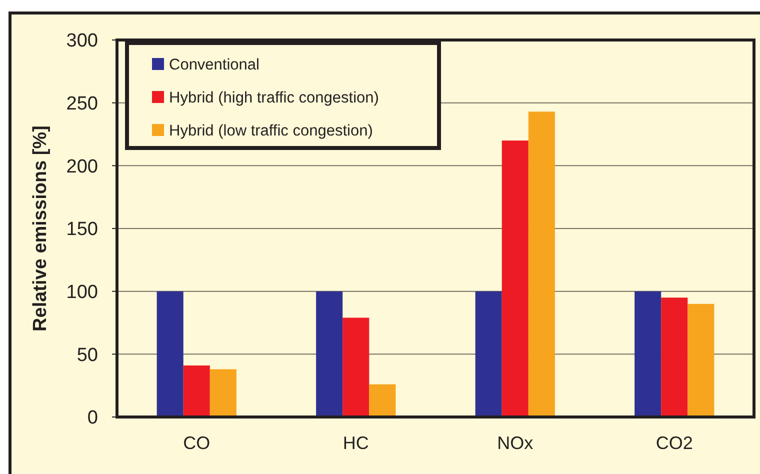  What do you see at coordinates (82, 41) in the screenshot?
I see `y-tick-label: 300` at bounding box center [82, 41].